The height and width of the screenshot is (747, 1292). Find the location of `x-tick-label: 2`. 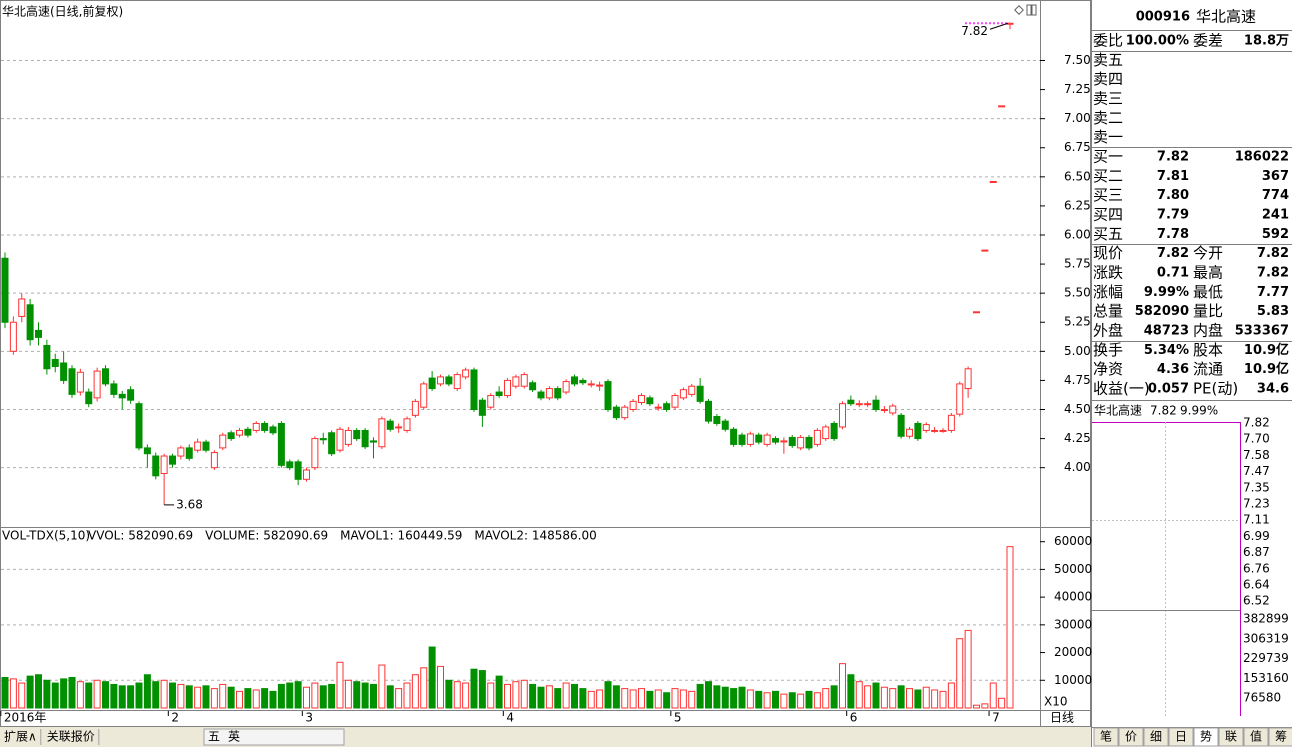

x-tick-label: 2 is located at coordinates (175, 718).